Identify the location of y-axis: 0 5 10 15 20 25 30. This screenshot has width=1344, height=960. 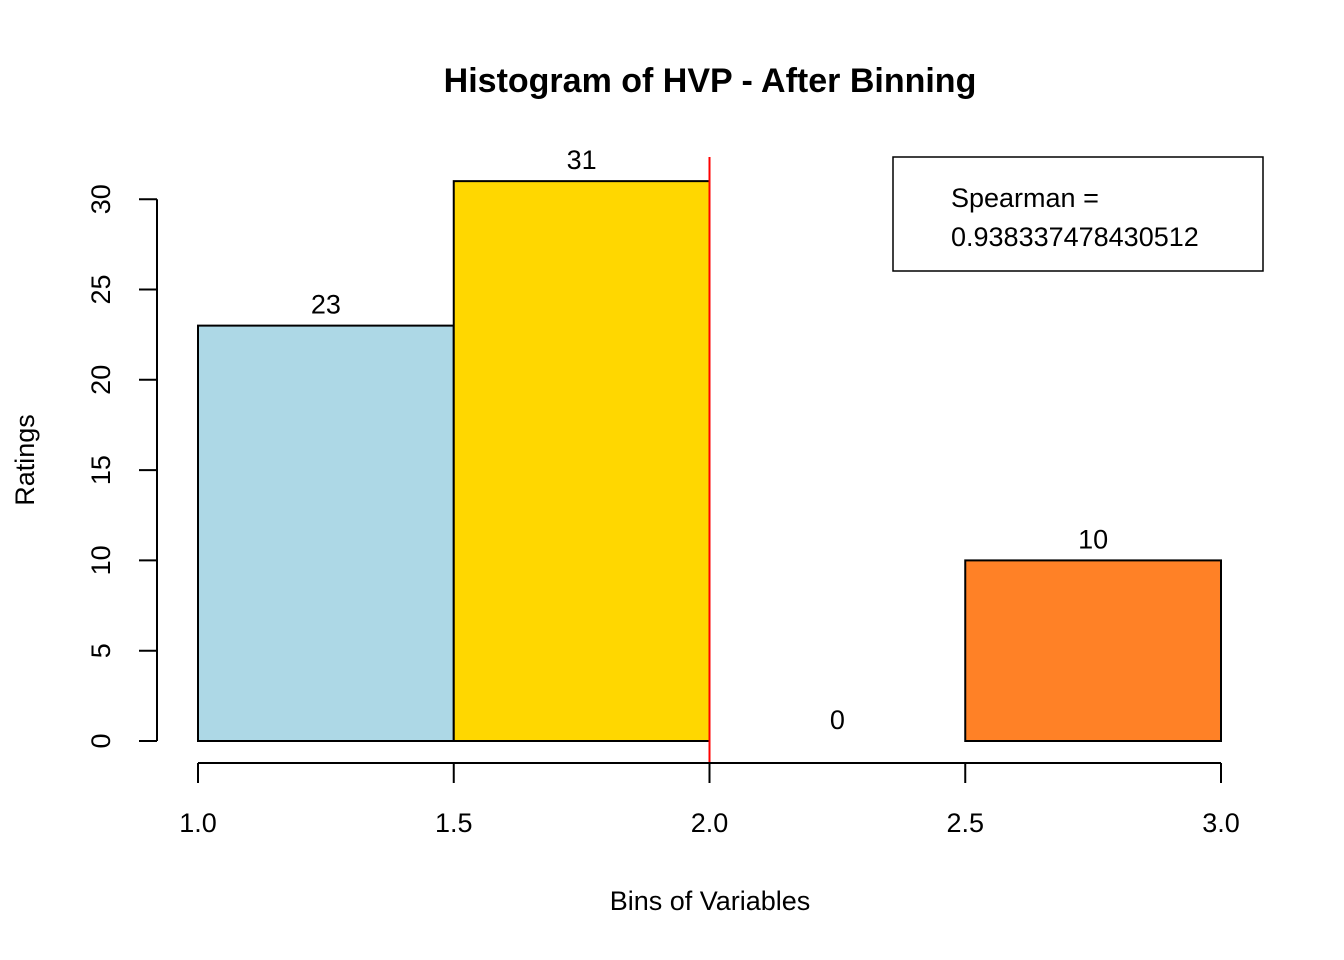
(122, 466).